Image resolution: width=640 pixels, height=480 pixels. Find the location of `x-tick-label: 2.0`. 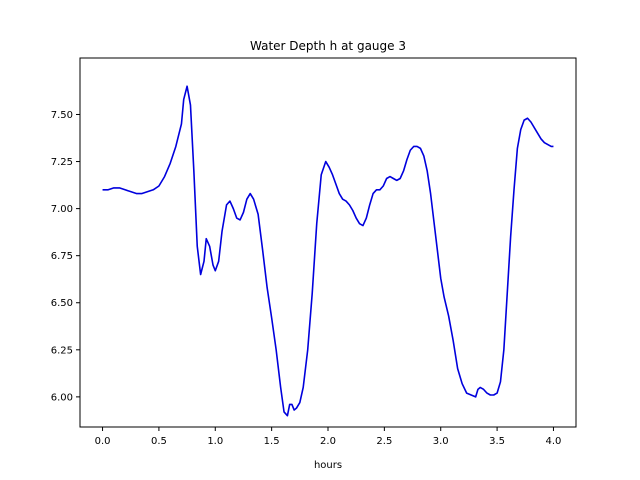

x-tick-label: 2.0 is located at coordinates (328, 441).